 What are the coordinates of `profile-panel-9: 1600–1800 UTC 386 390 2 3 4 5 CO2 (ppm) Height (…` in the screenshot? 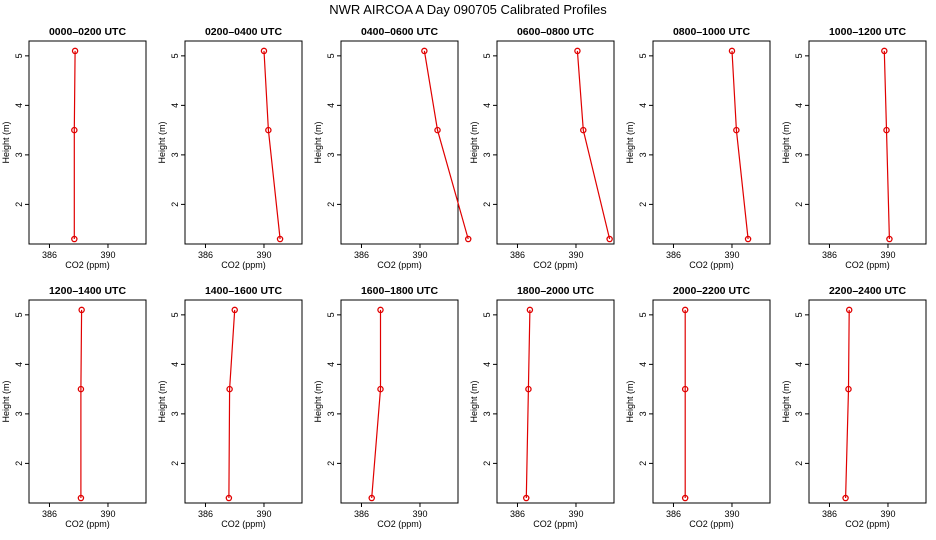 It's located at (386, 407).